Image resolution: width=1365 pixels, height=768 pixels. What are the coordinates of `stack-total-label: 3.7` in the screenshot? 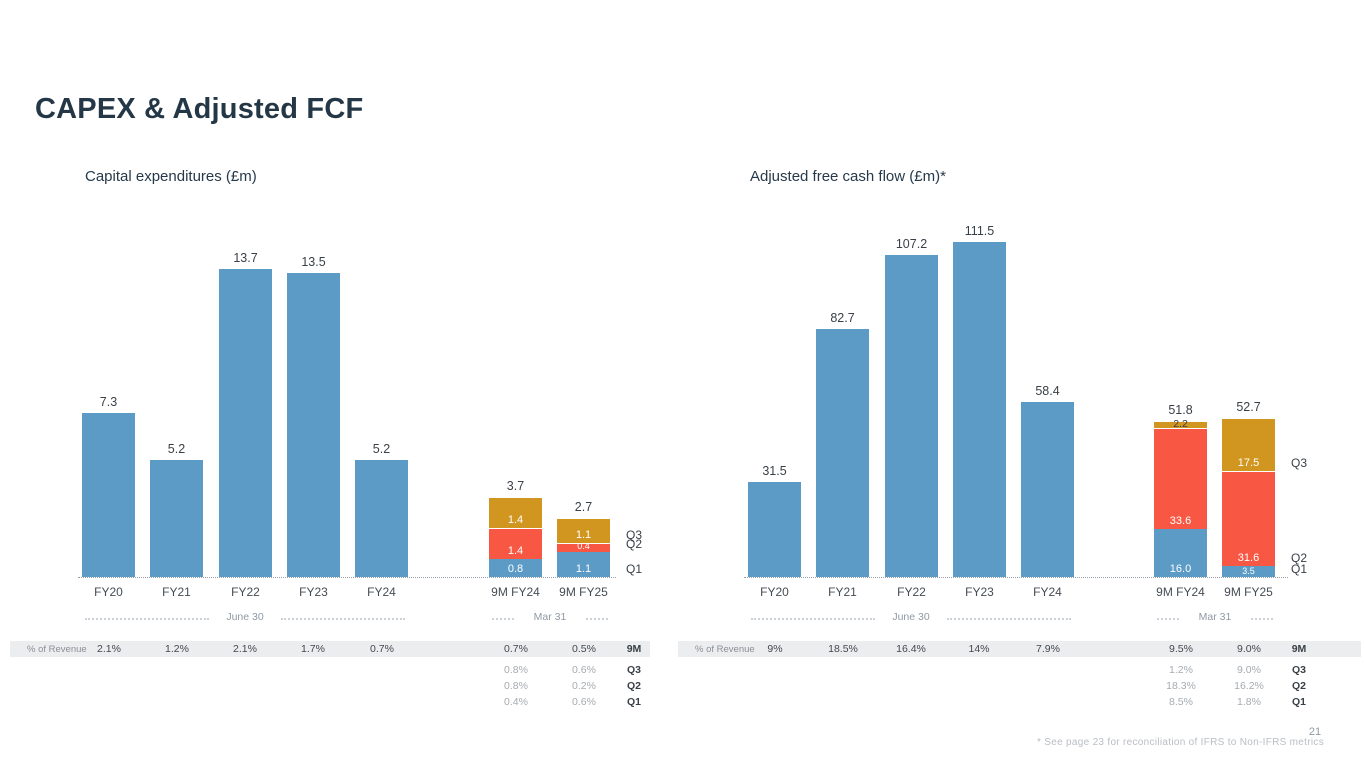 It's located at (515, 486).